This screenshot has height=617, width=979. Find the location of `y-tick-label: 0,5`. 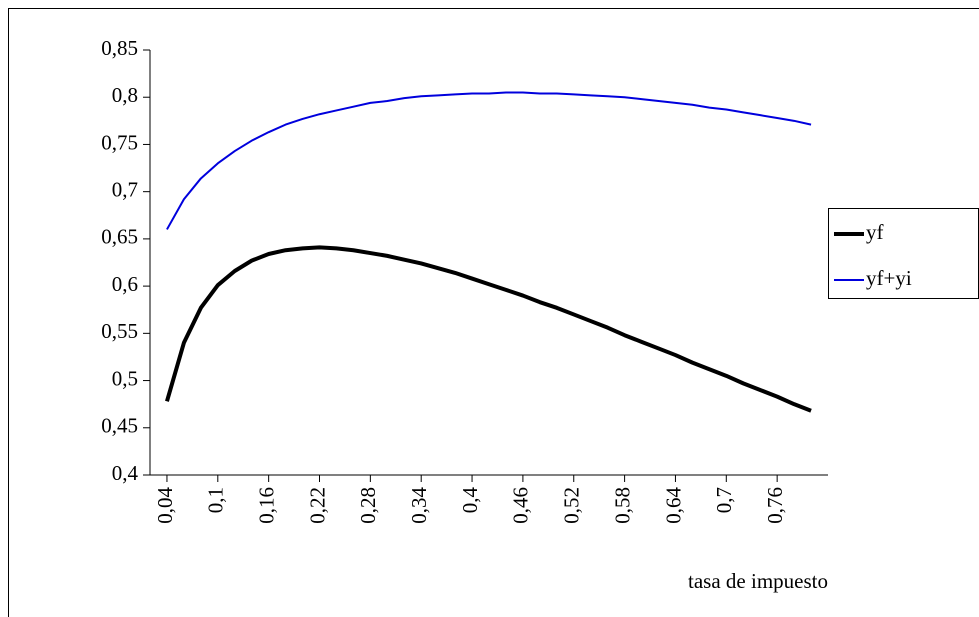

y-tick-label: 0,5 is located at coordinates (125, 378).